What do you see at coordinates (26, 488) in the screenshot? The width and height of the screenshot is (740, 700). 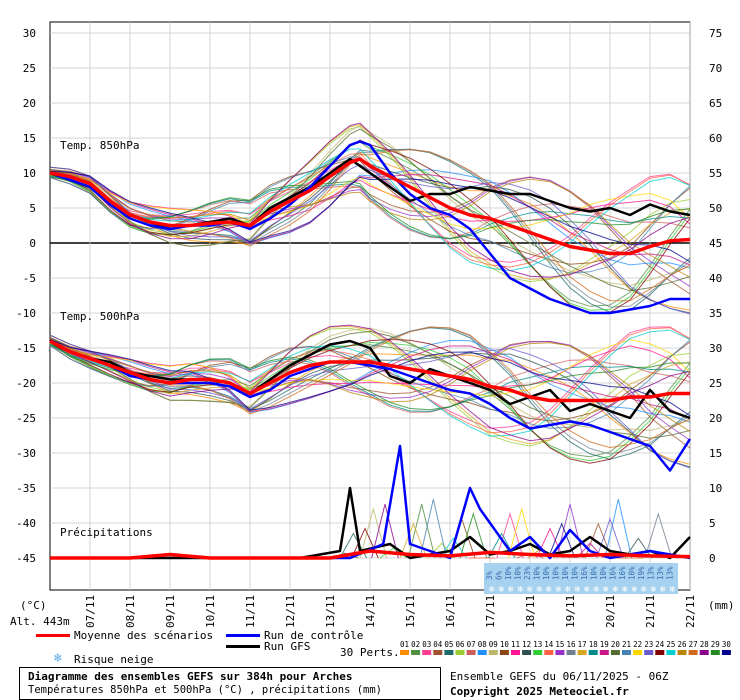 I see `y-left-tick: -35` at bounding box center [26, 488].